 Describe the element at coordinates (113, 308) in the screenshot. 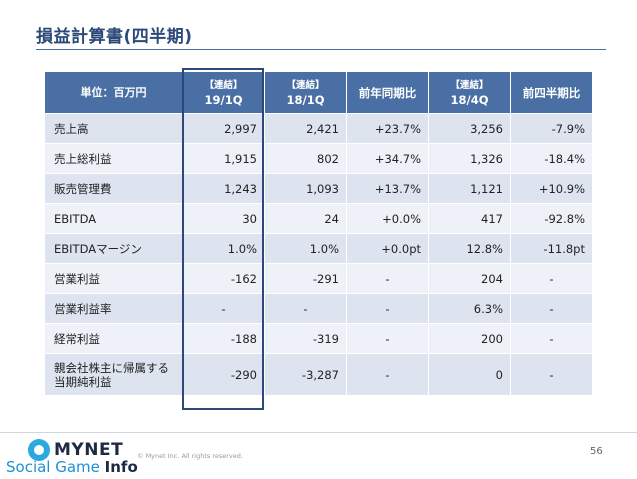

I see `row-label: 営業利益率` at that location.